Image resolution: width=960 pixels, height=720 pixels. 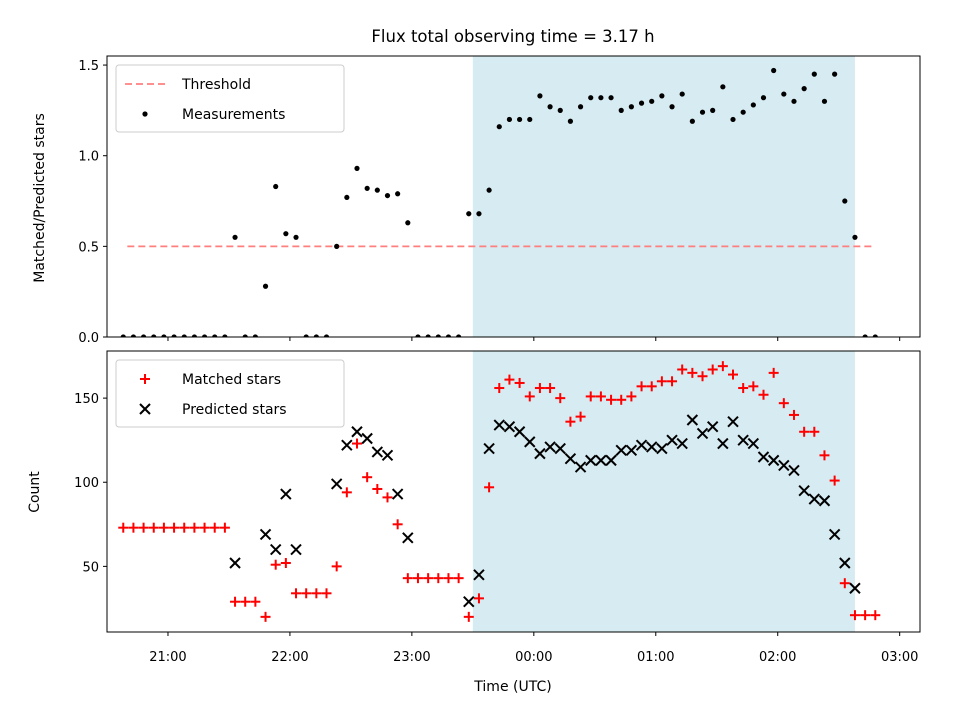 I want to click on legend-label: Measurements, so click(x=233, y=115).